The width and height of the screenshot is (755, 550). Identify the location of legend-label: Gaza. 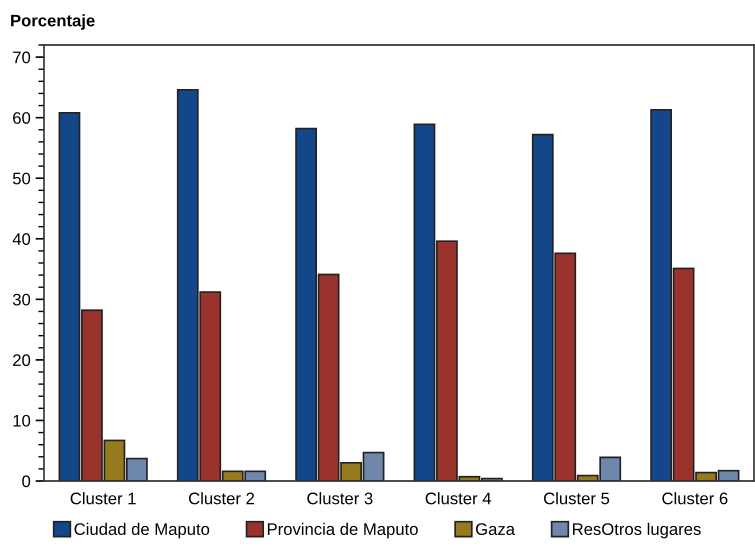
(495, 529).